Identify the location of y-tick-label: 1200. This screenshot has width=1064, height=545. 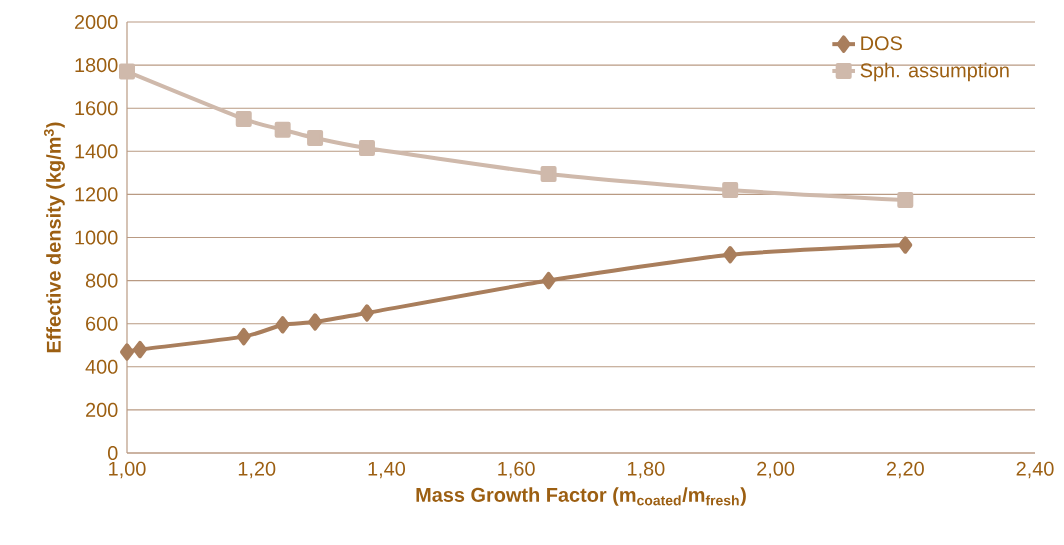
(96, 194).